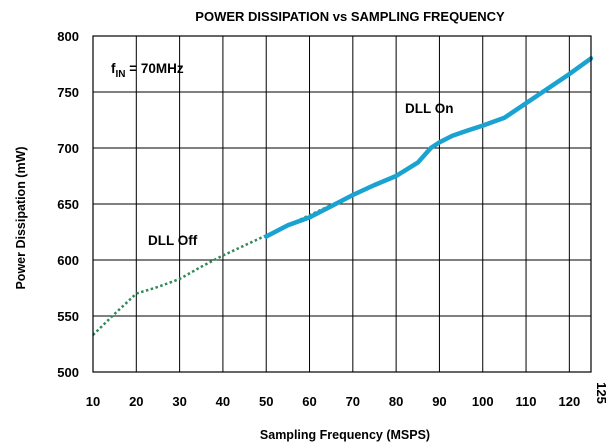 Image resolution: width=613 pixels, height=444 pixels. Describe the element at coordinates (155, 68) in the screenshot. I see `fin-value: = 70MHz` at that location.